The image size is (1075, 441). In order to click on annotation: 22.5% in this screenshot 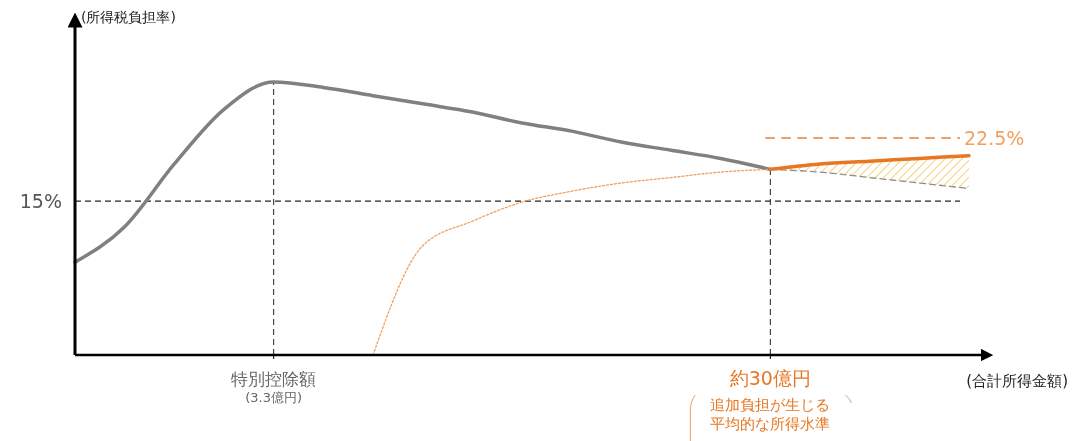, I will do `click(994, 137)`.